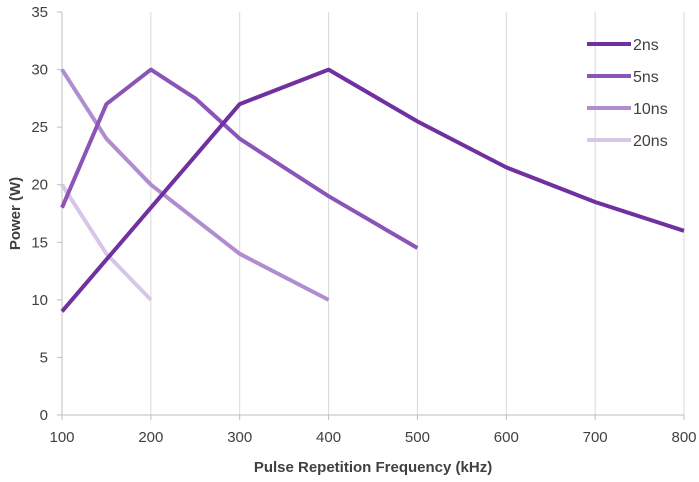 The height and width of the screenshot is (482, 699). I want to click on legend-label-2ns: 2ns, so click(646, 45).